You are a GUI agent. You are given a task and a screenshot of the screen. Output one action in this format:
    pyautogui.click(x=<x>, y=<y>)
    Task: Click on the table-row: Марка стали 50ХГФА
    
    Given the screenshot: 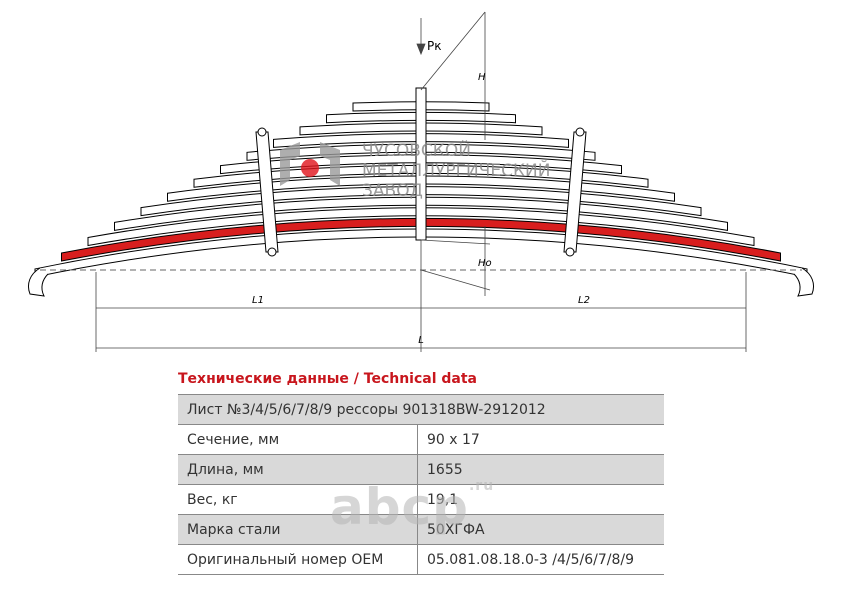 What is the action you would take?
    pyautogui.click(x=421, y=529)
    